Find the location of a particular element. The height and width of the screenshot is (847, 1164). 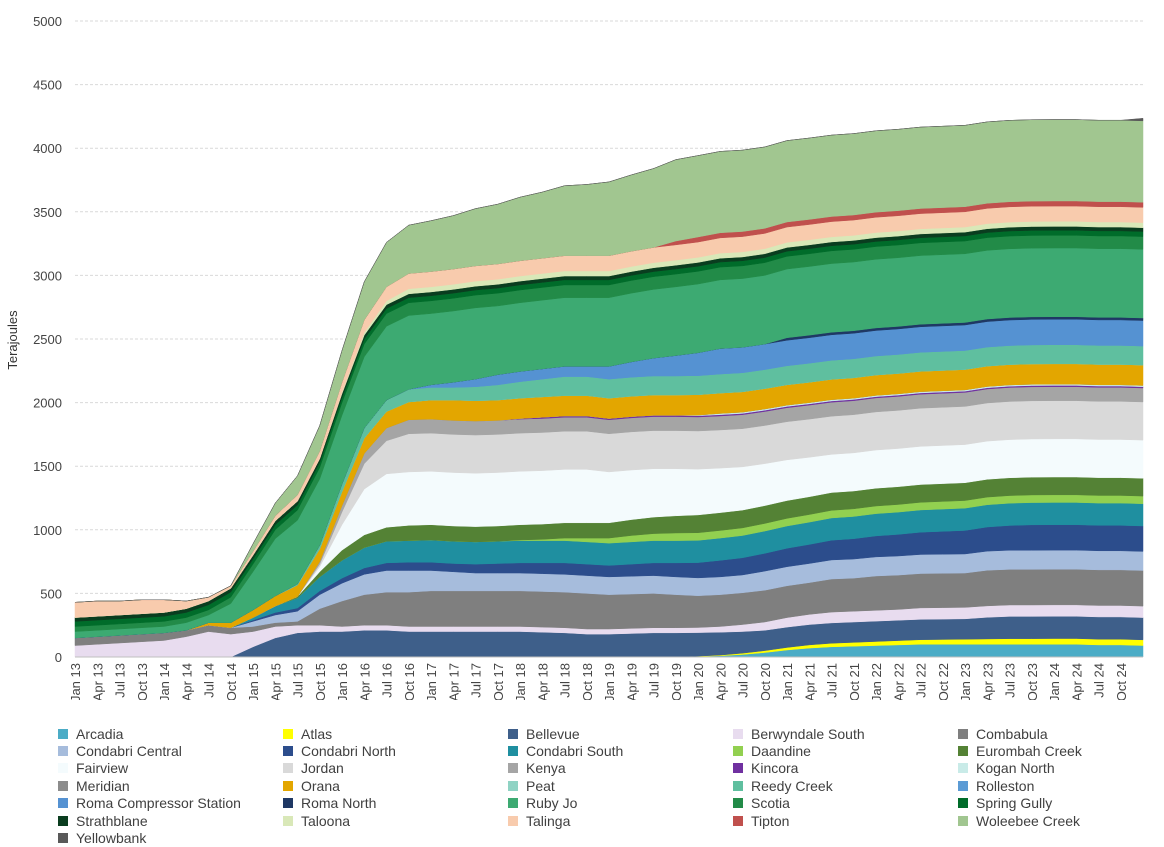

legend-item: Orana is located at coordinates (311, 785).